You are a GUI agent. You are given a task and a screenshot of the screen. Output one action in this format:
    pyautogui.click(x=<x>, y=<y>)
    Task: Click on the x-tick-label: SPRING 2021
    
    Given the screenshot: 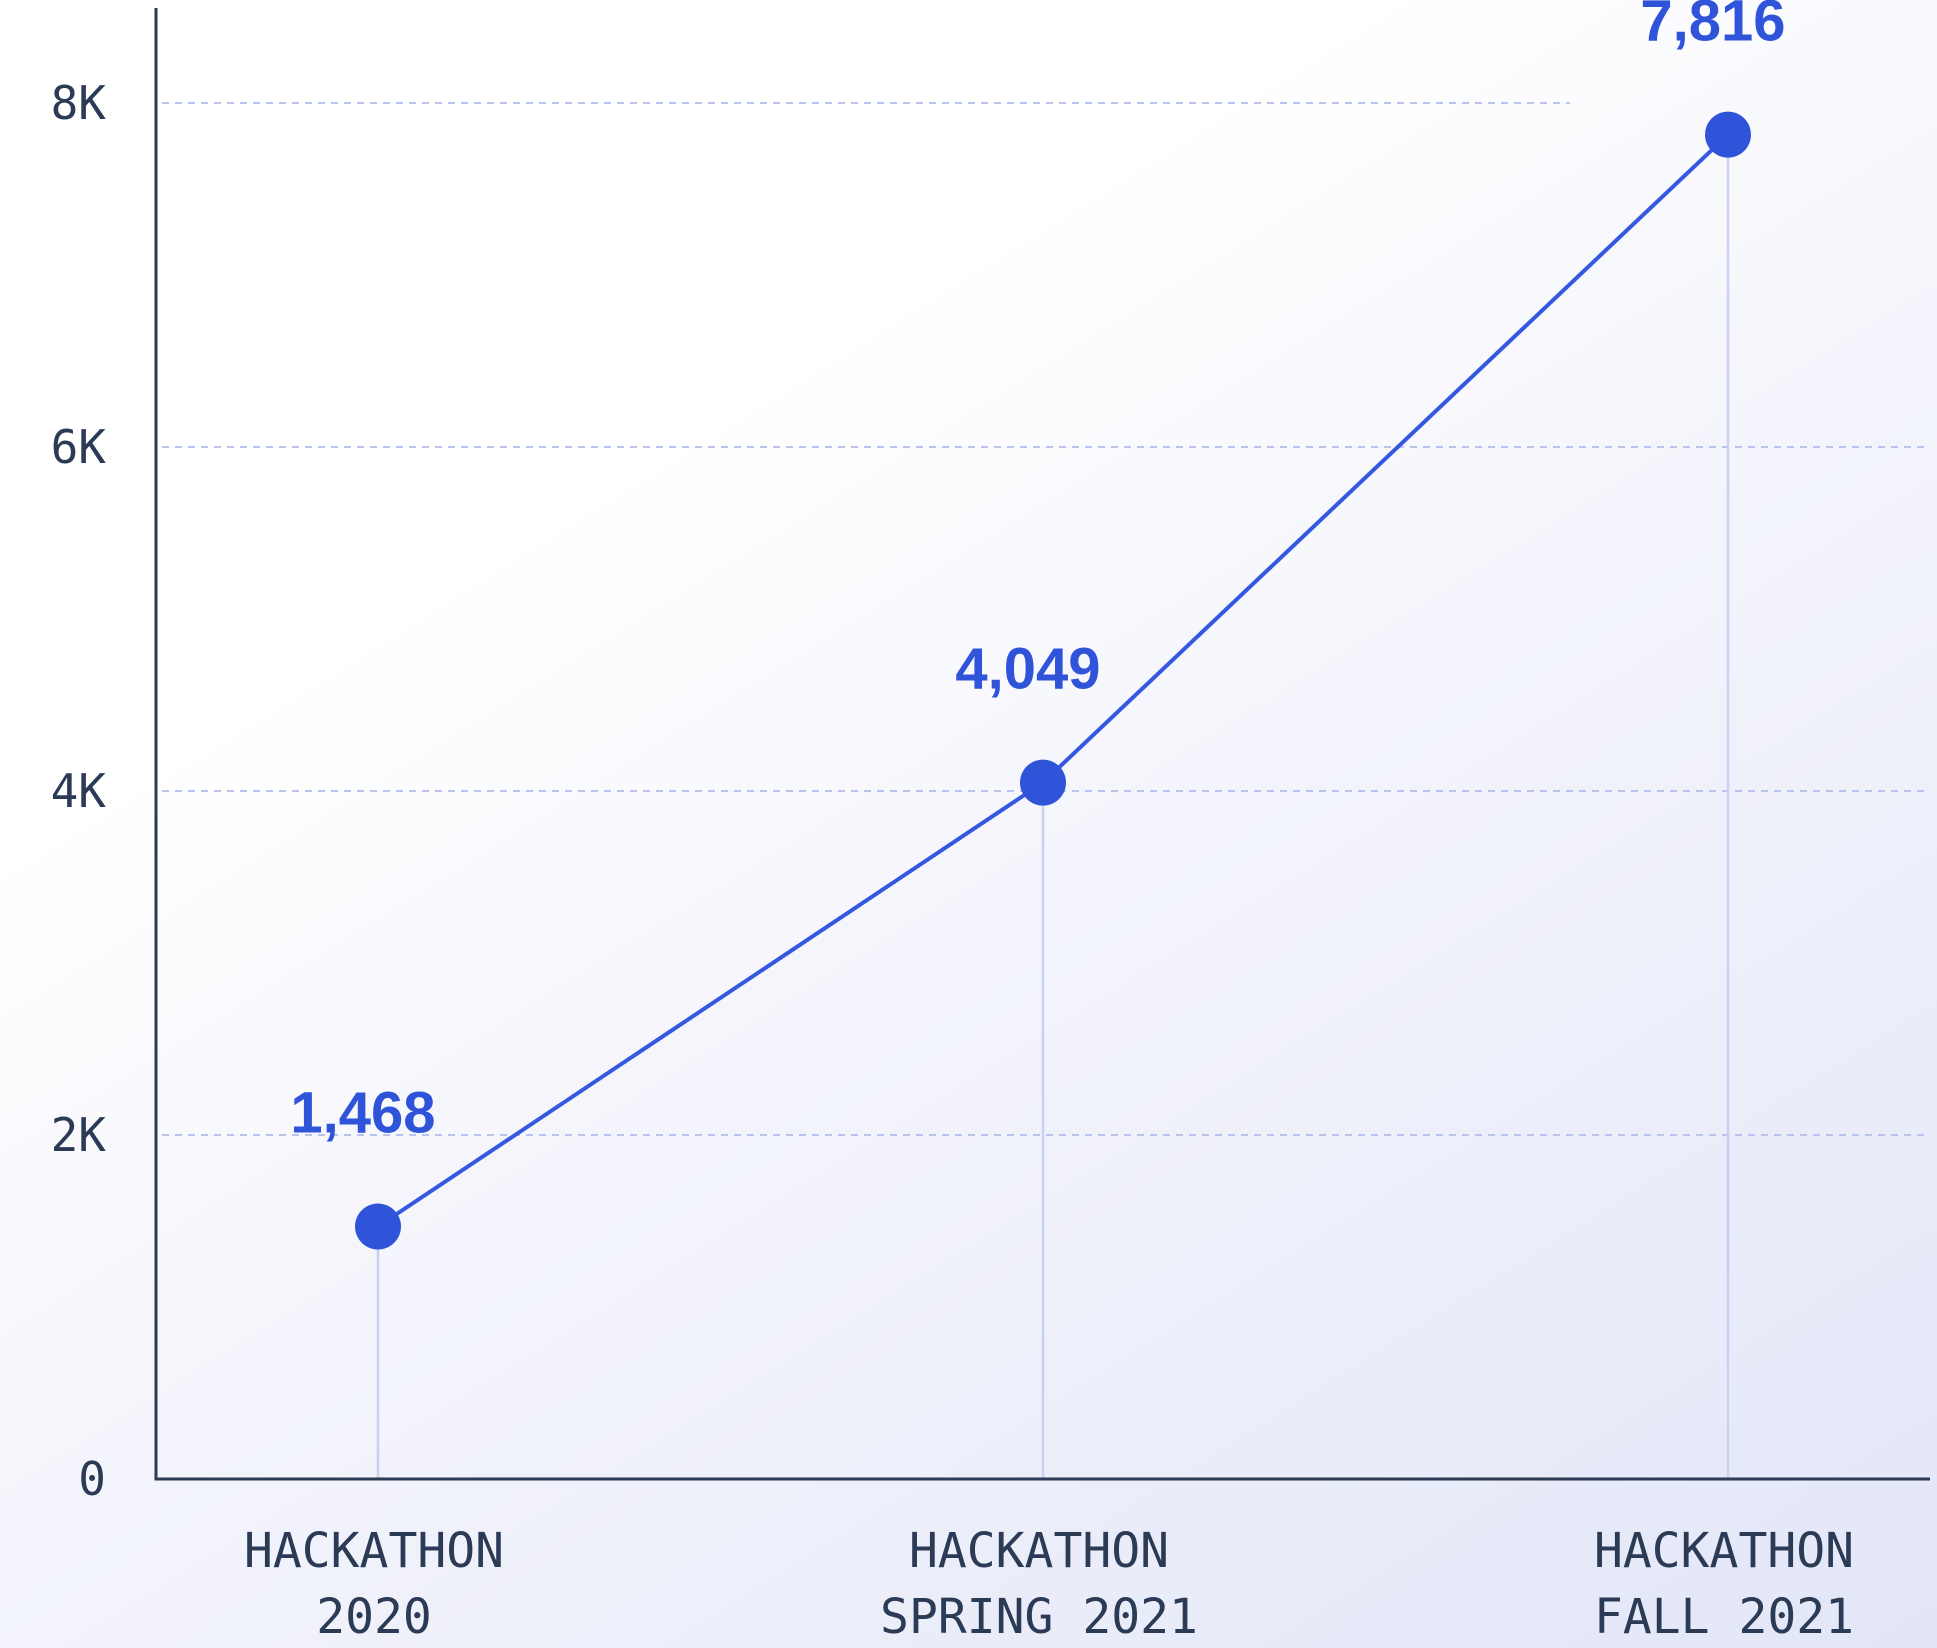 What is the action you would take?
    pyautogui.click(x=1039, y=1617)
    